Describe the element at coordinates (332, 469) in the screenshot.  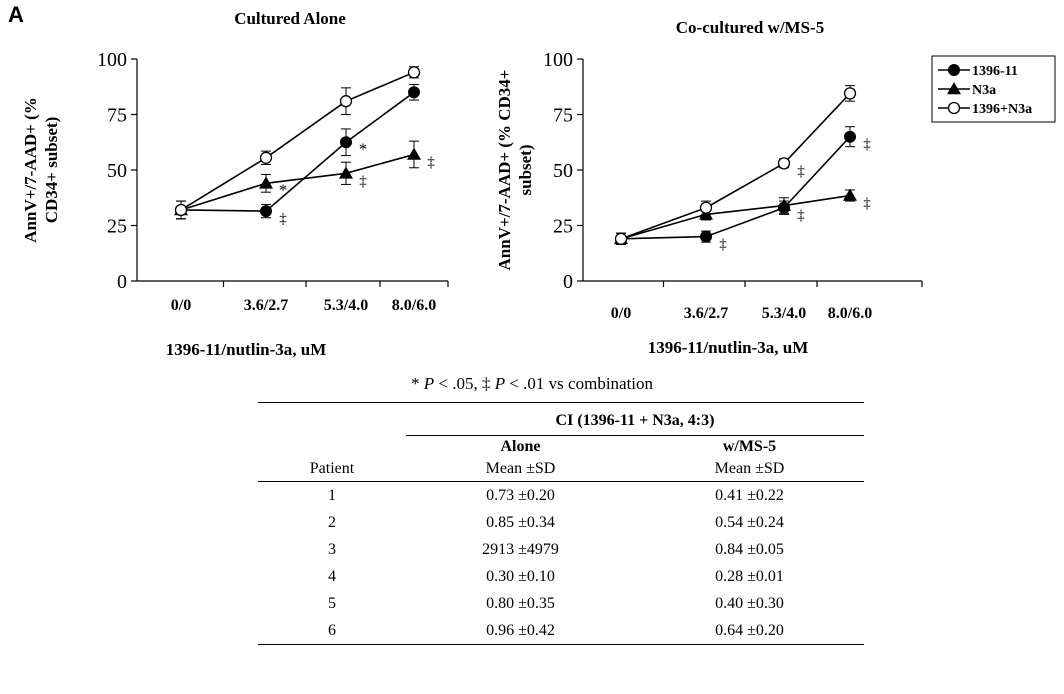
I see `table-col-patient: Patient` at that location.